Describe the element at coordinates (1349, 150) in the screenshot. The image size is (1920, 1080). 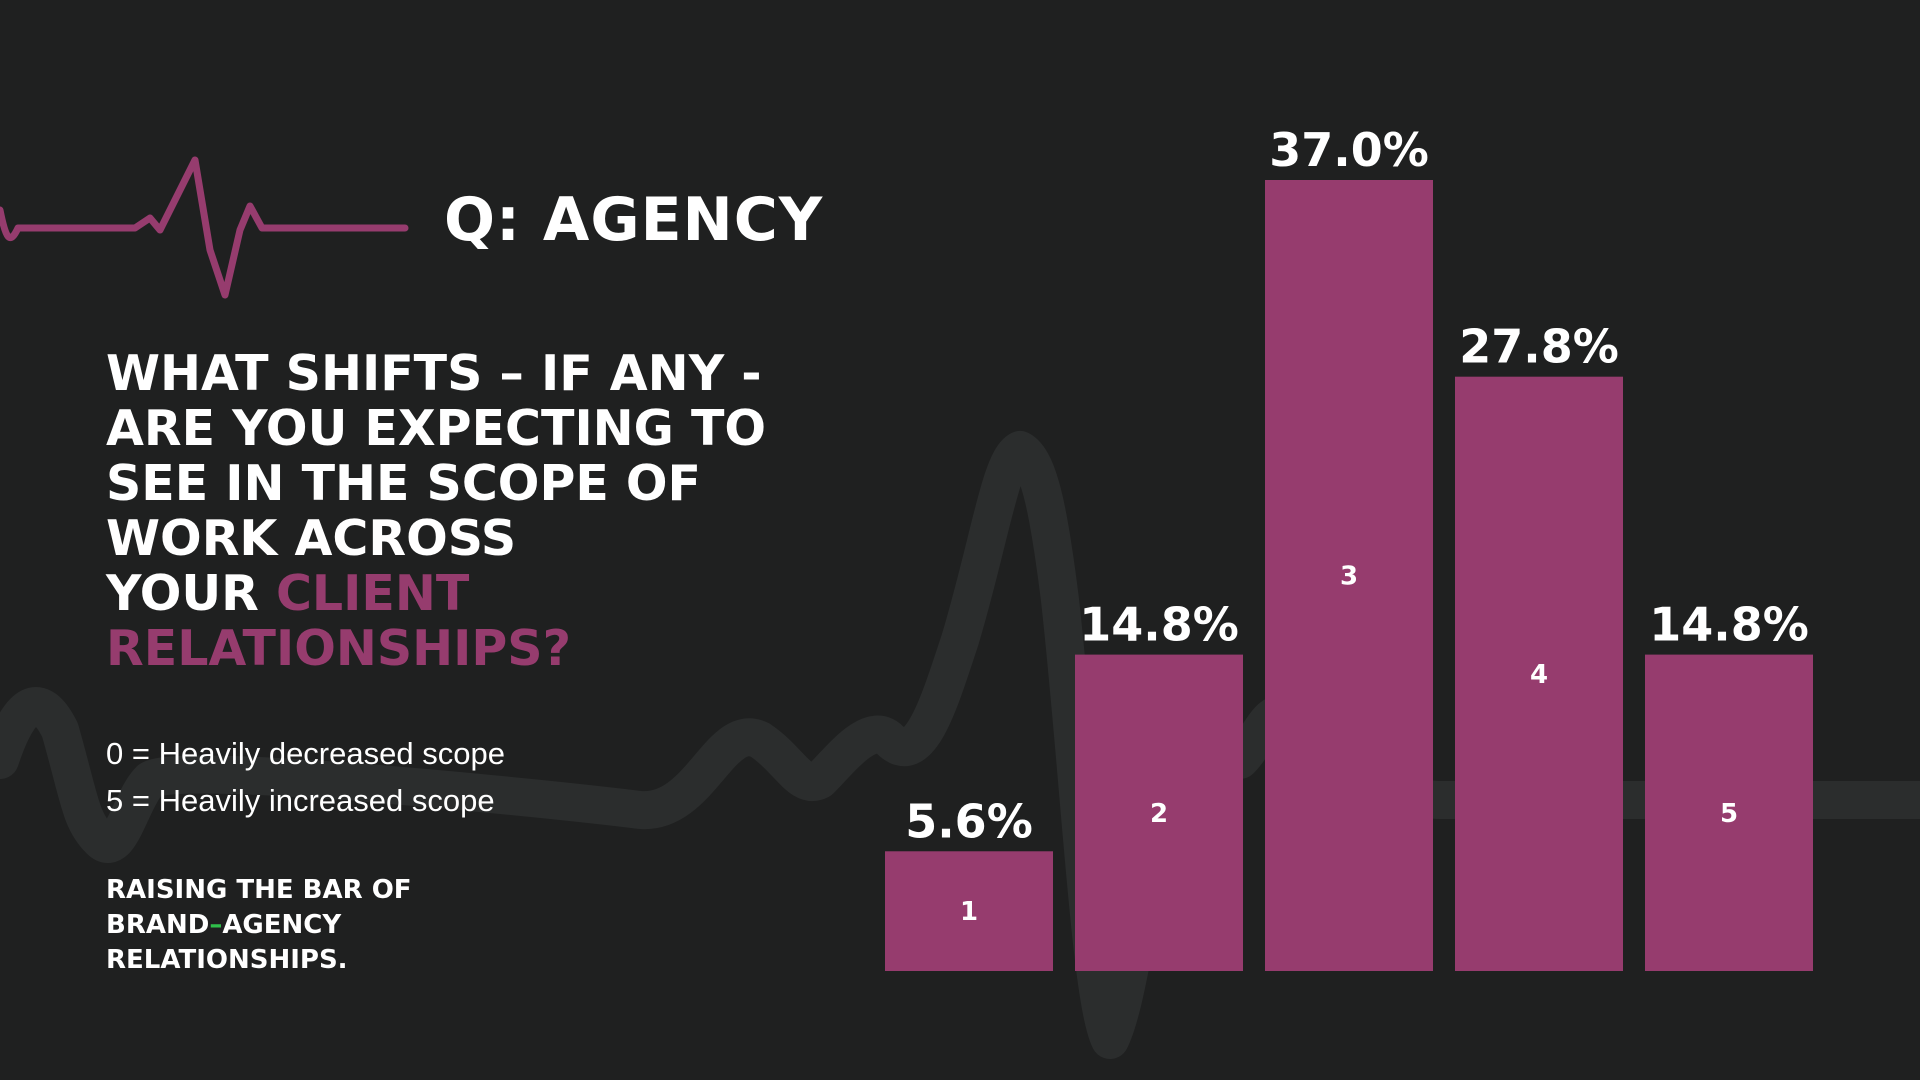
I see `value-label: 37.0%` at that location.